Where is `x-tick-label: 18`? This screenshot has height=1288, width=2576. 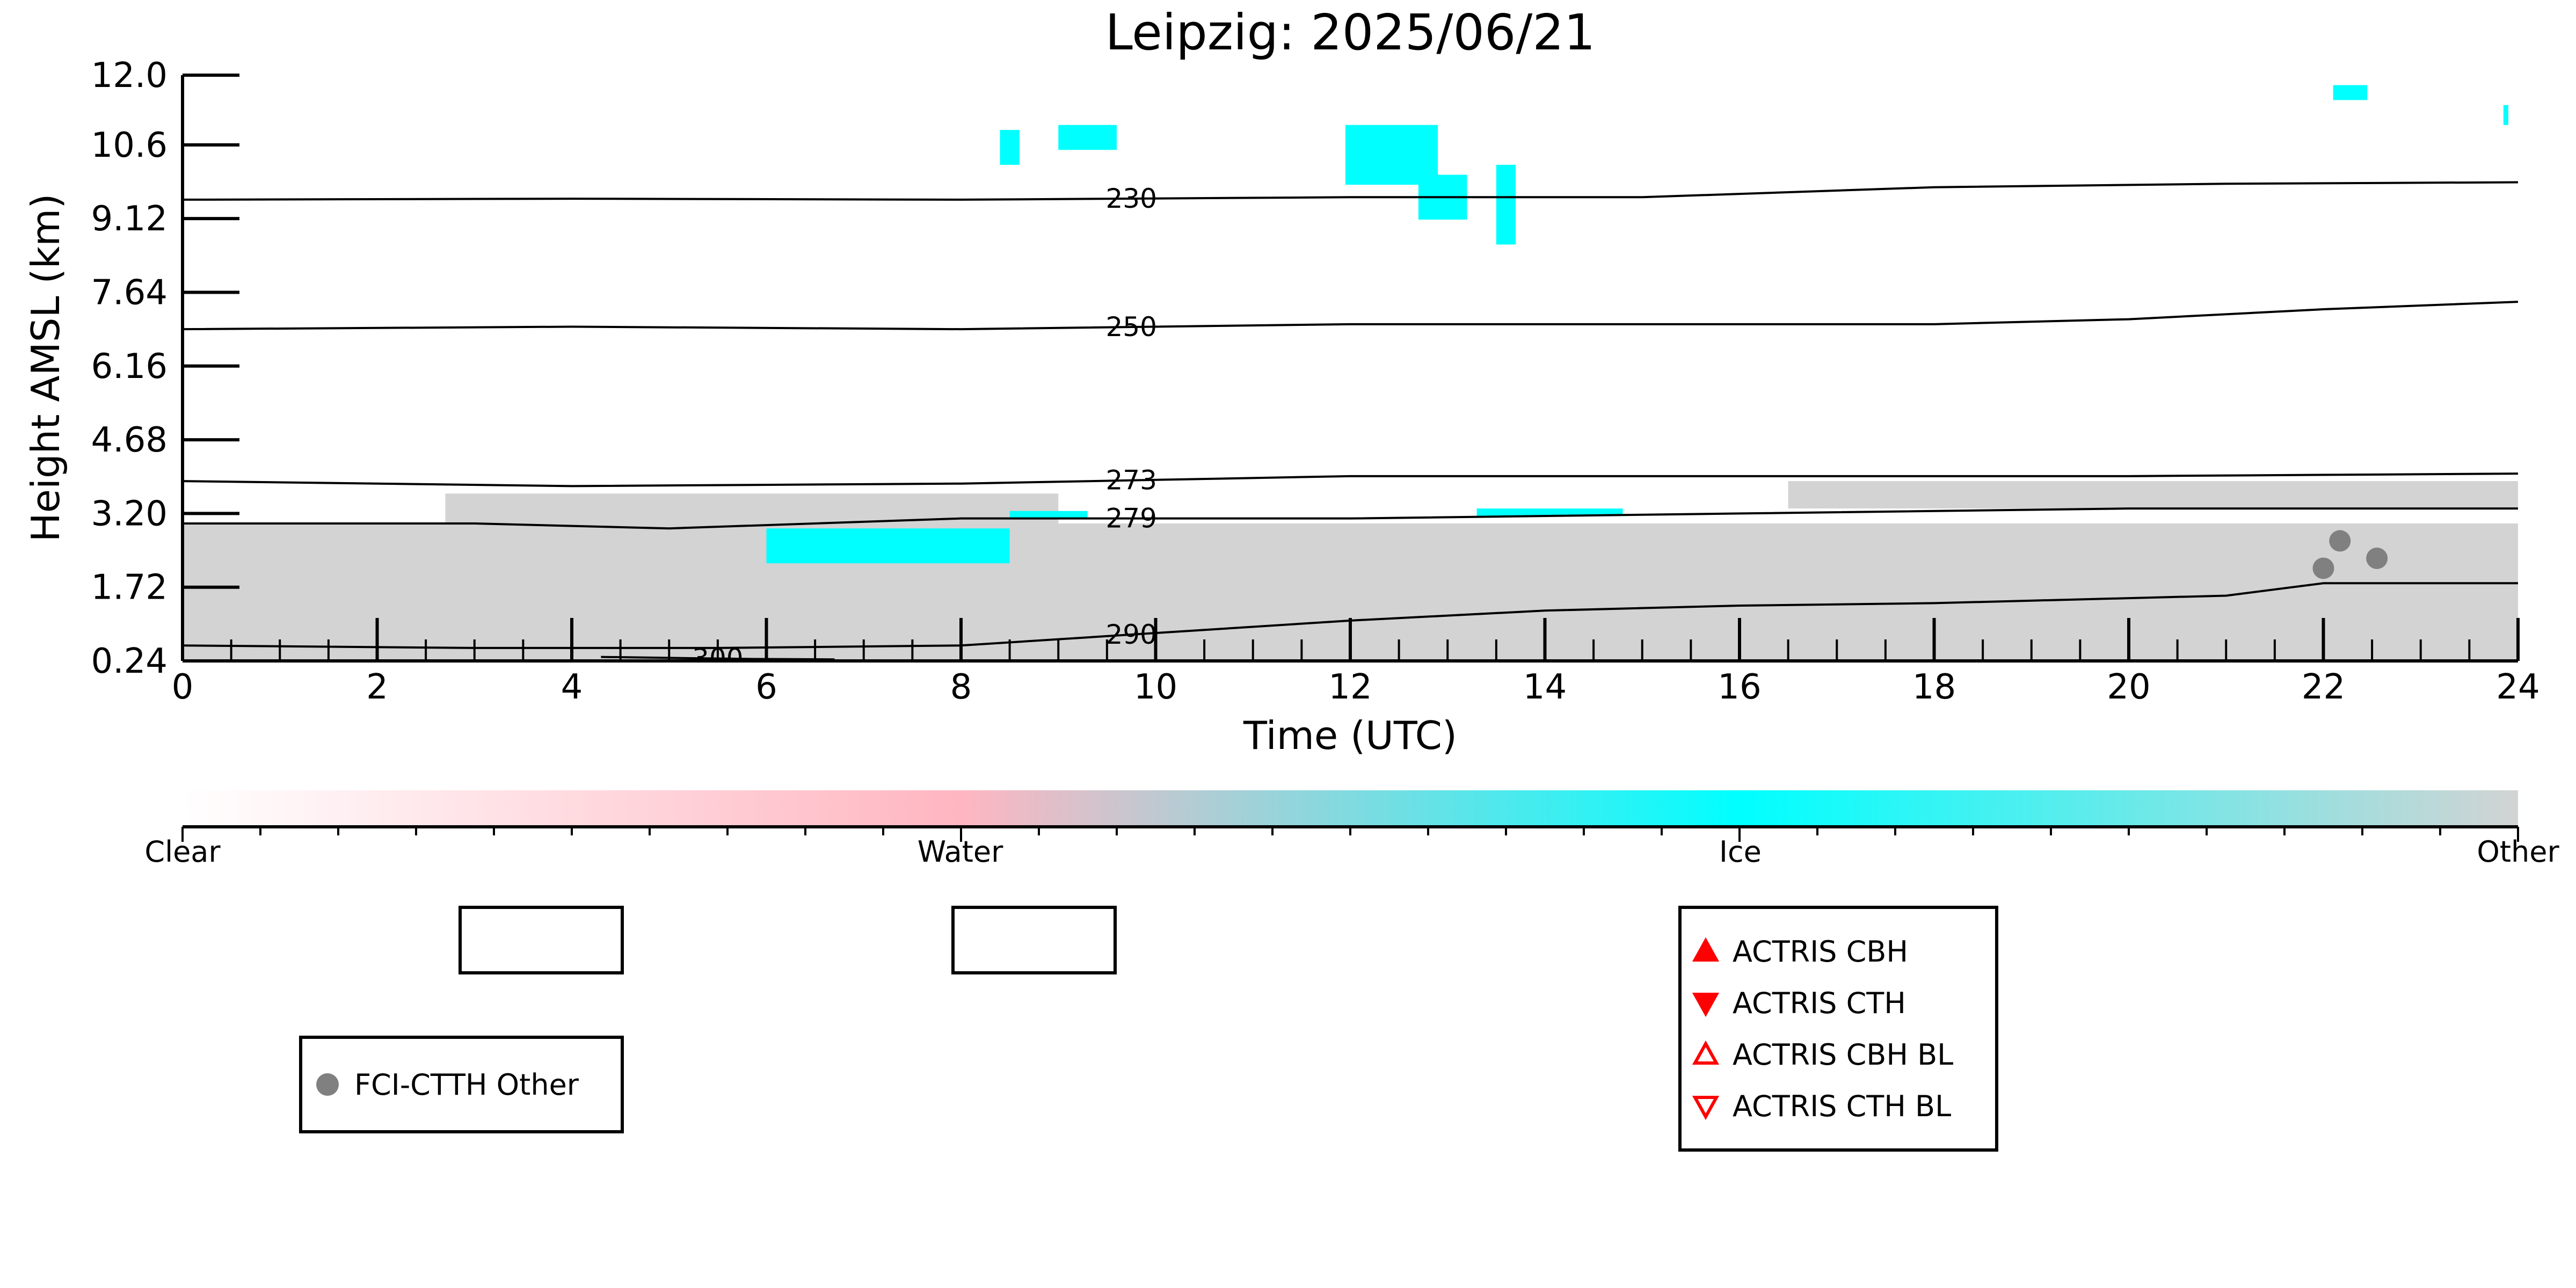
x-tick-label: 18 is located at coordinates (1934, 687).